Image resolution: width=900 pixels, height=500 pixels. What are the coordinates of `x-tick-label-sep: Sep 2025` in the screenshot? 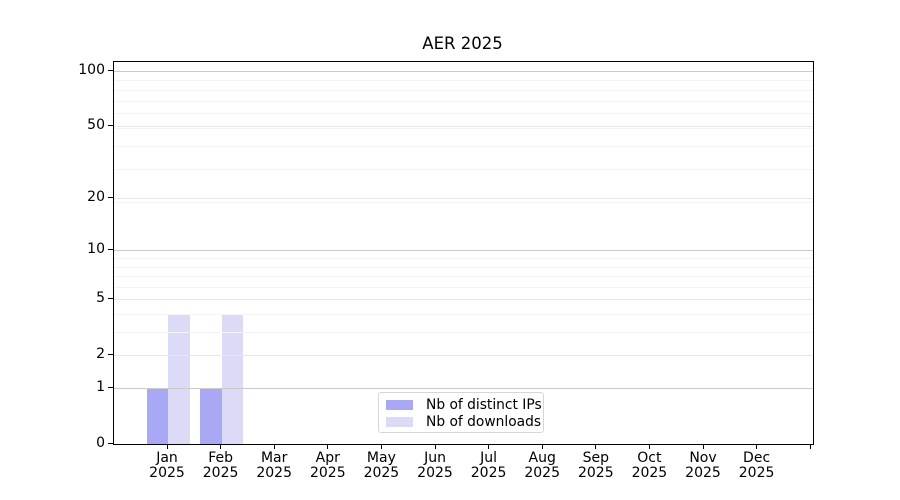 It's located at (596, 466).